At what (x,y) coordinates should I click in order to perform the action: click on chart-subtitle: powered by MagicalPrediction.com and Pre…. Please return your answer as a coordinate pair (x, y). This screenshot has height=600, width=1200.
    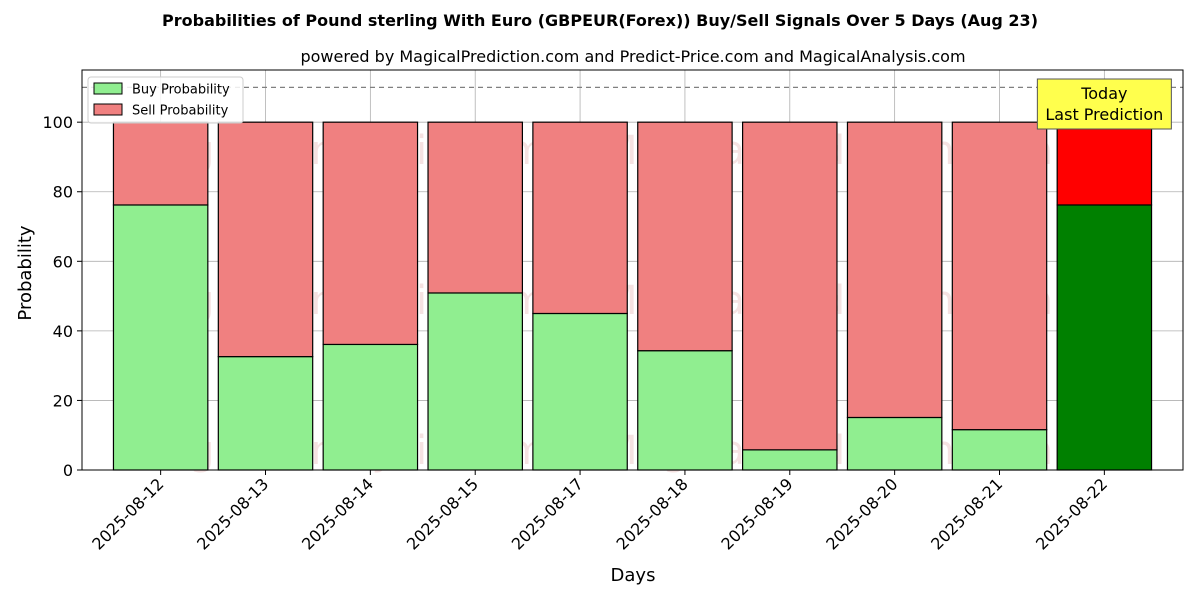
    Looking at the image, I should click on (632, 56).